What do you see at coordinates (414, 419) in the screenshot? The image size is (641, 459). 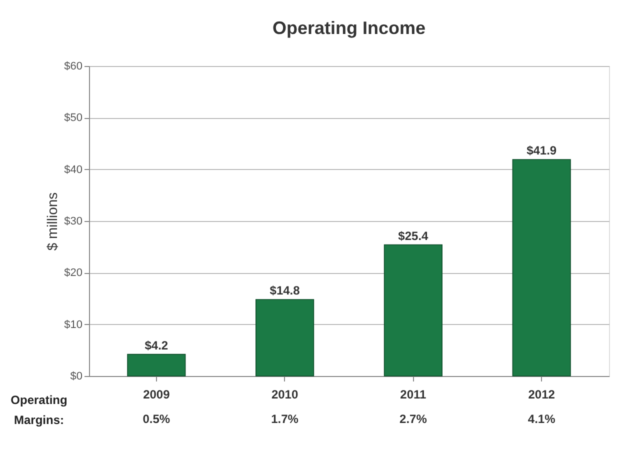 I see `text: 2.7%` at bounding box center [414, 419].